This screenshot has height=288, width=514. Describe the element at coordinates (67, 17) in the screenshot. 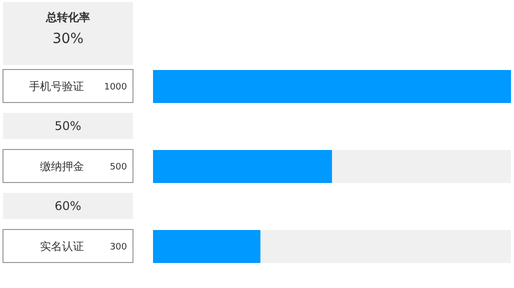

I see `text: 总转化率` at that location.